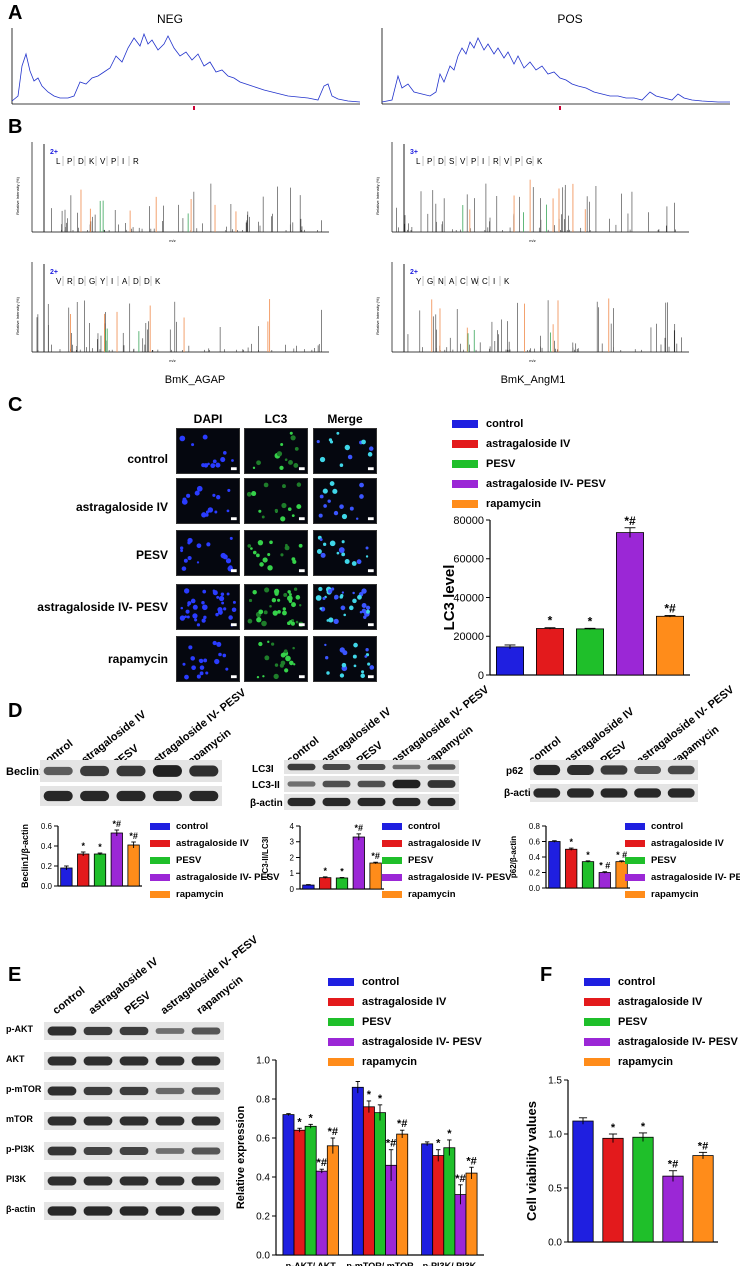  Describe the element at coordinates (47, 846) in the screenshot. I see `y-tick-label: 0.4` at that location.